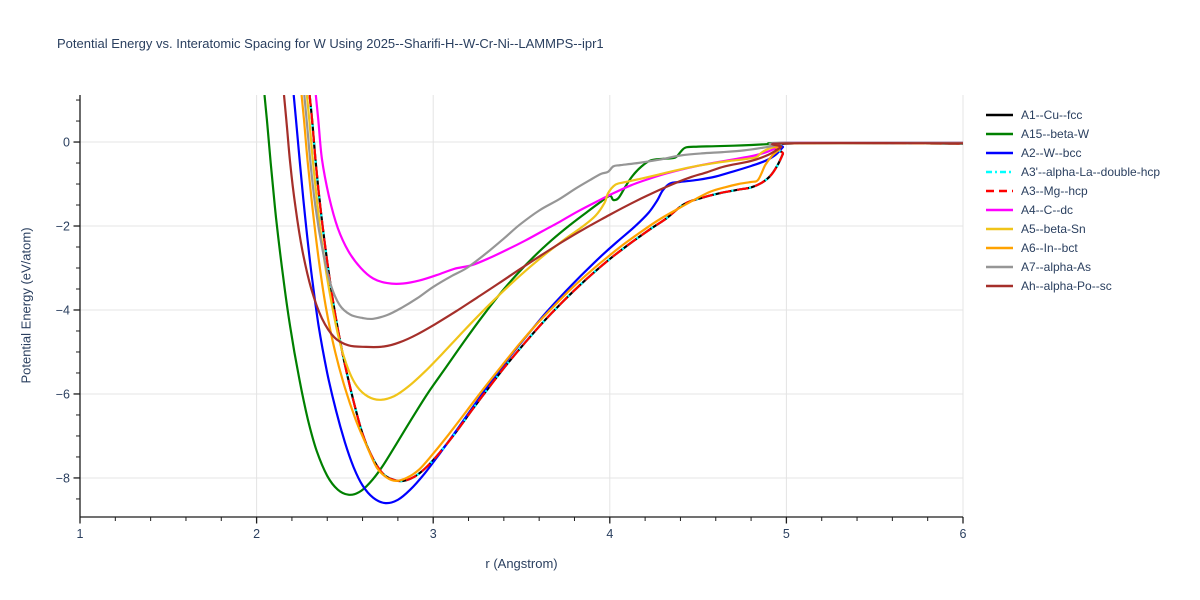  What do you see at coordinates (63, 227) in the screenshot?
I see `y-tick-label--2: −2` at bounding box center [63, 227].